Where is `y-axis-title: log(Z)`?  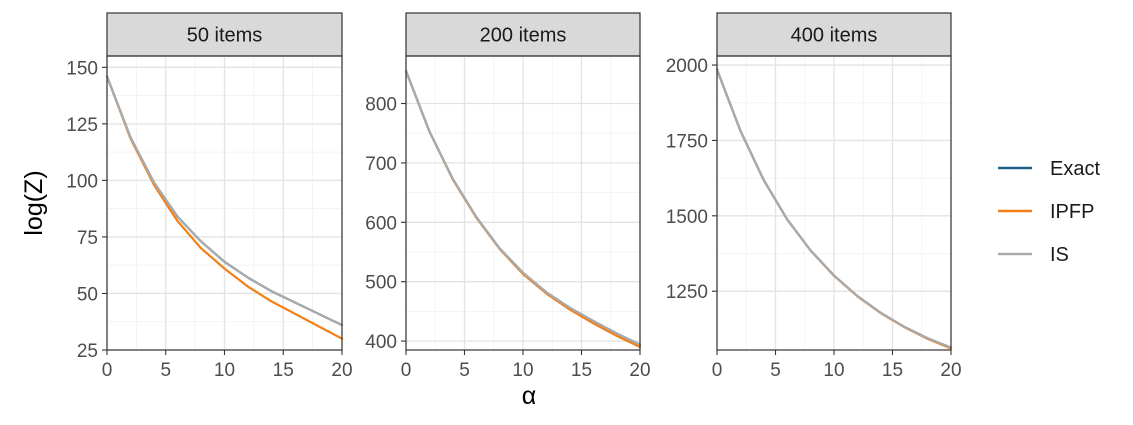 y-axis-title: log(Z) is located at coordinates (34, 202).